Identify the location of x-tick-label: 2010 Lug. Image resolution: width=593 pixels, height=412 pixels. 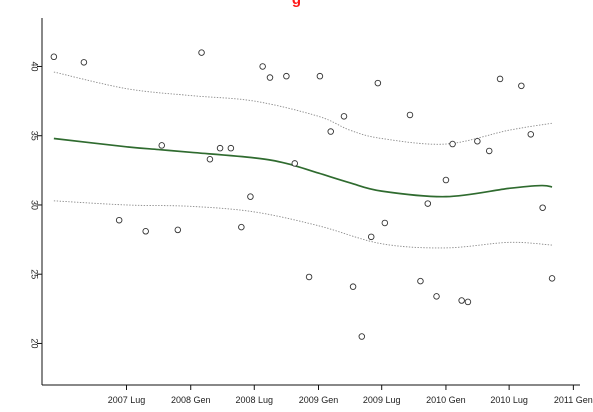
(509, 400).